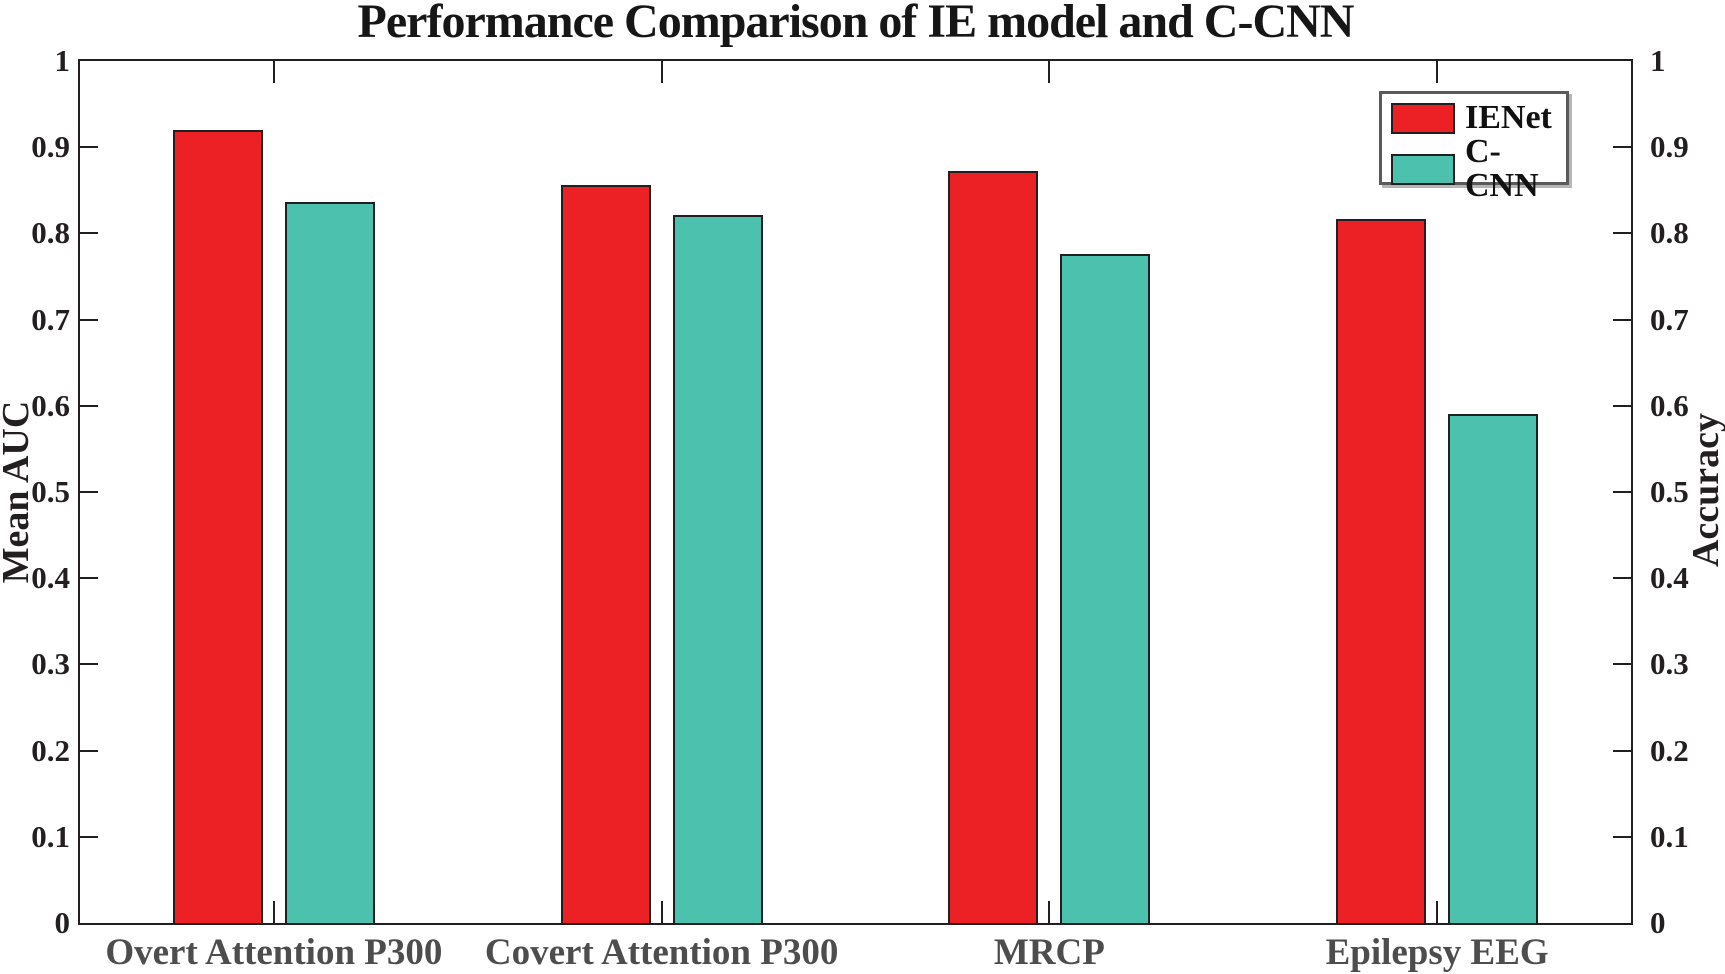  What do you see at coordinates (1669, 750) in the screenshot?
I see `y-axis-right-tick-label-0-2: 0.2` at bounding box center [1669, 750].